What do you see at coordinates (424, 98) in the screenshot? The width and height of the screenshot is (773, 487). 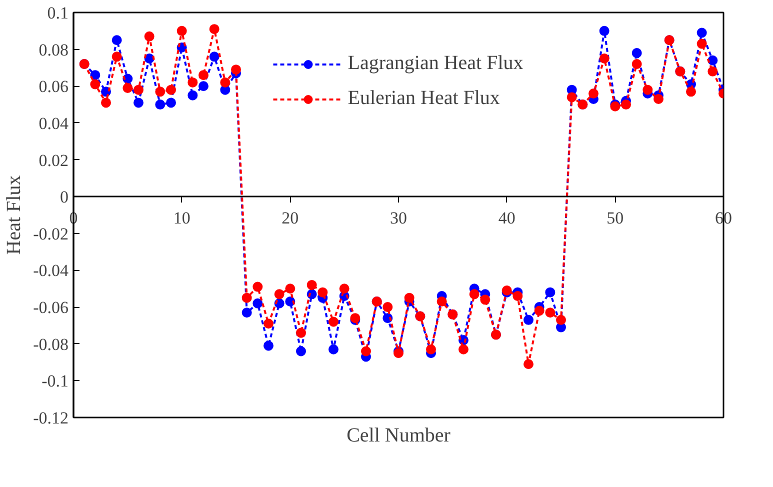 I see `legend-label: Eulerian Heat Flux` at bounding box center [424, 98].